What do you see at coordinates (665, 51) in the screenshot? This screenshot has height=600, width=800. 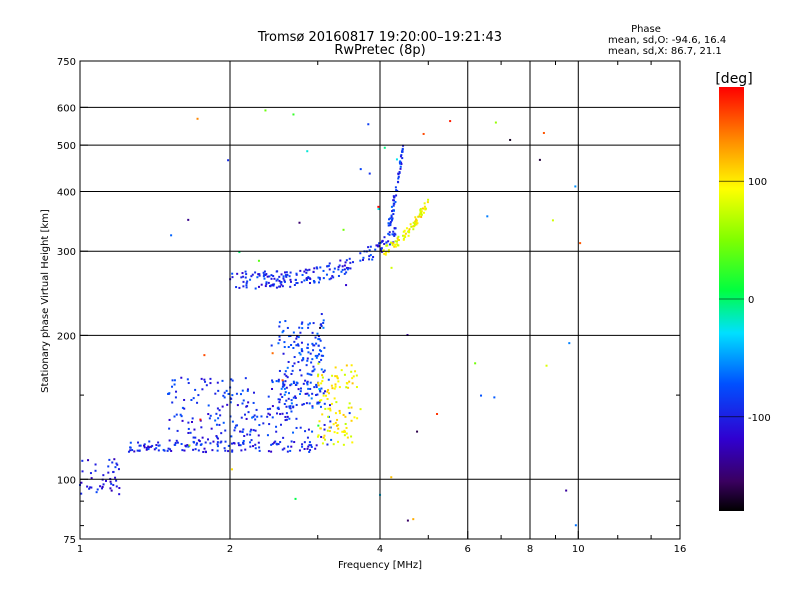 I see `stats-line-x: mean, sd,X: 86.7, 21.1` at bounding box center [665, 51].